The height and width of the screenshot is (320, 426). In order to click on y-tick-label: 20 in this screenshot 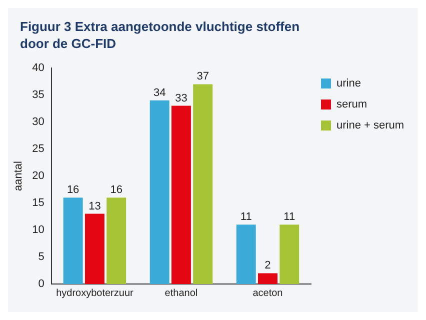, I will do `click(38, 176)`.